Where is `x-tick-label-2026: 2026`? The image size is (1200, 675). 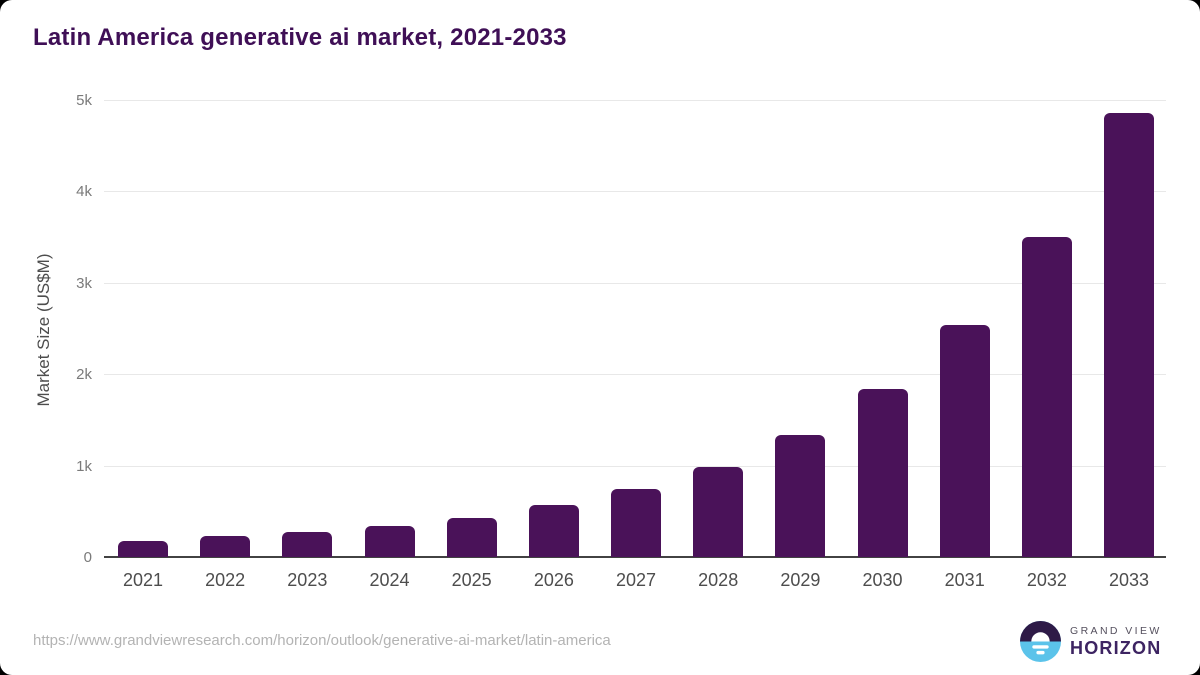
x-tick-label-2026: 2026 is located at coordinates (553, 580).